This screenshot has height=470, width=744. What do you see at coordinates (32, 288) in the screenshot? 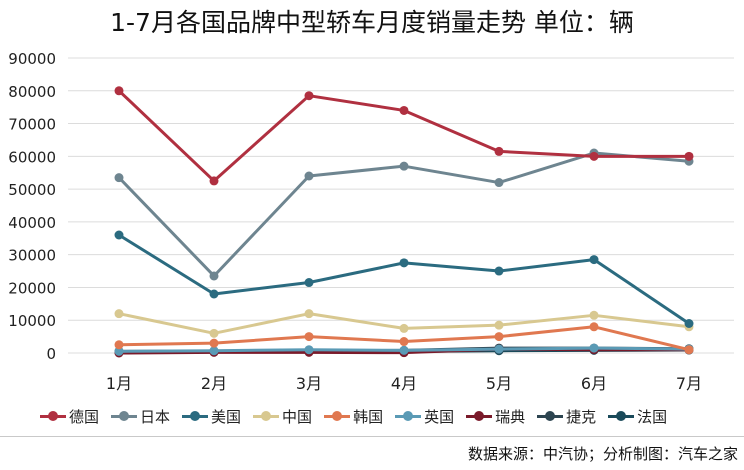
I see `y-tick-label: 20000` at bounding box center [32, 288].